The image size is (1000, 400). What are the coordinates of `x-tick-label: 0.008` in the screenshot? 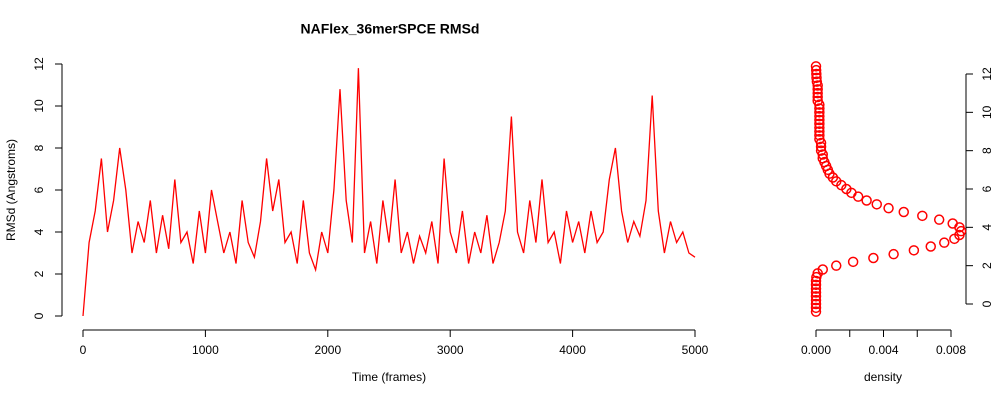 It's located at (951, 350).